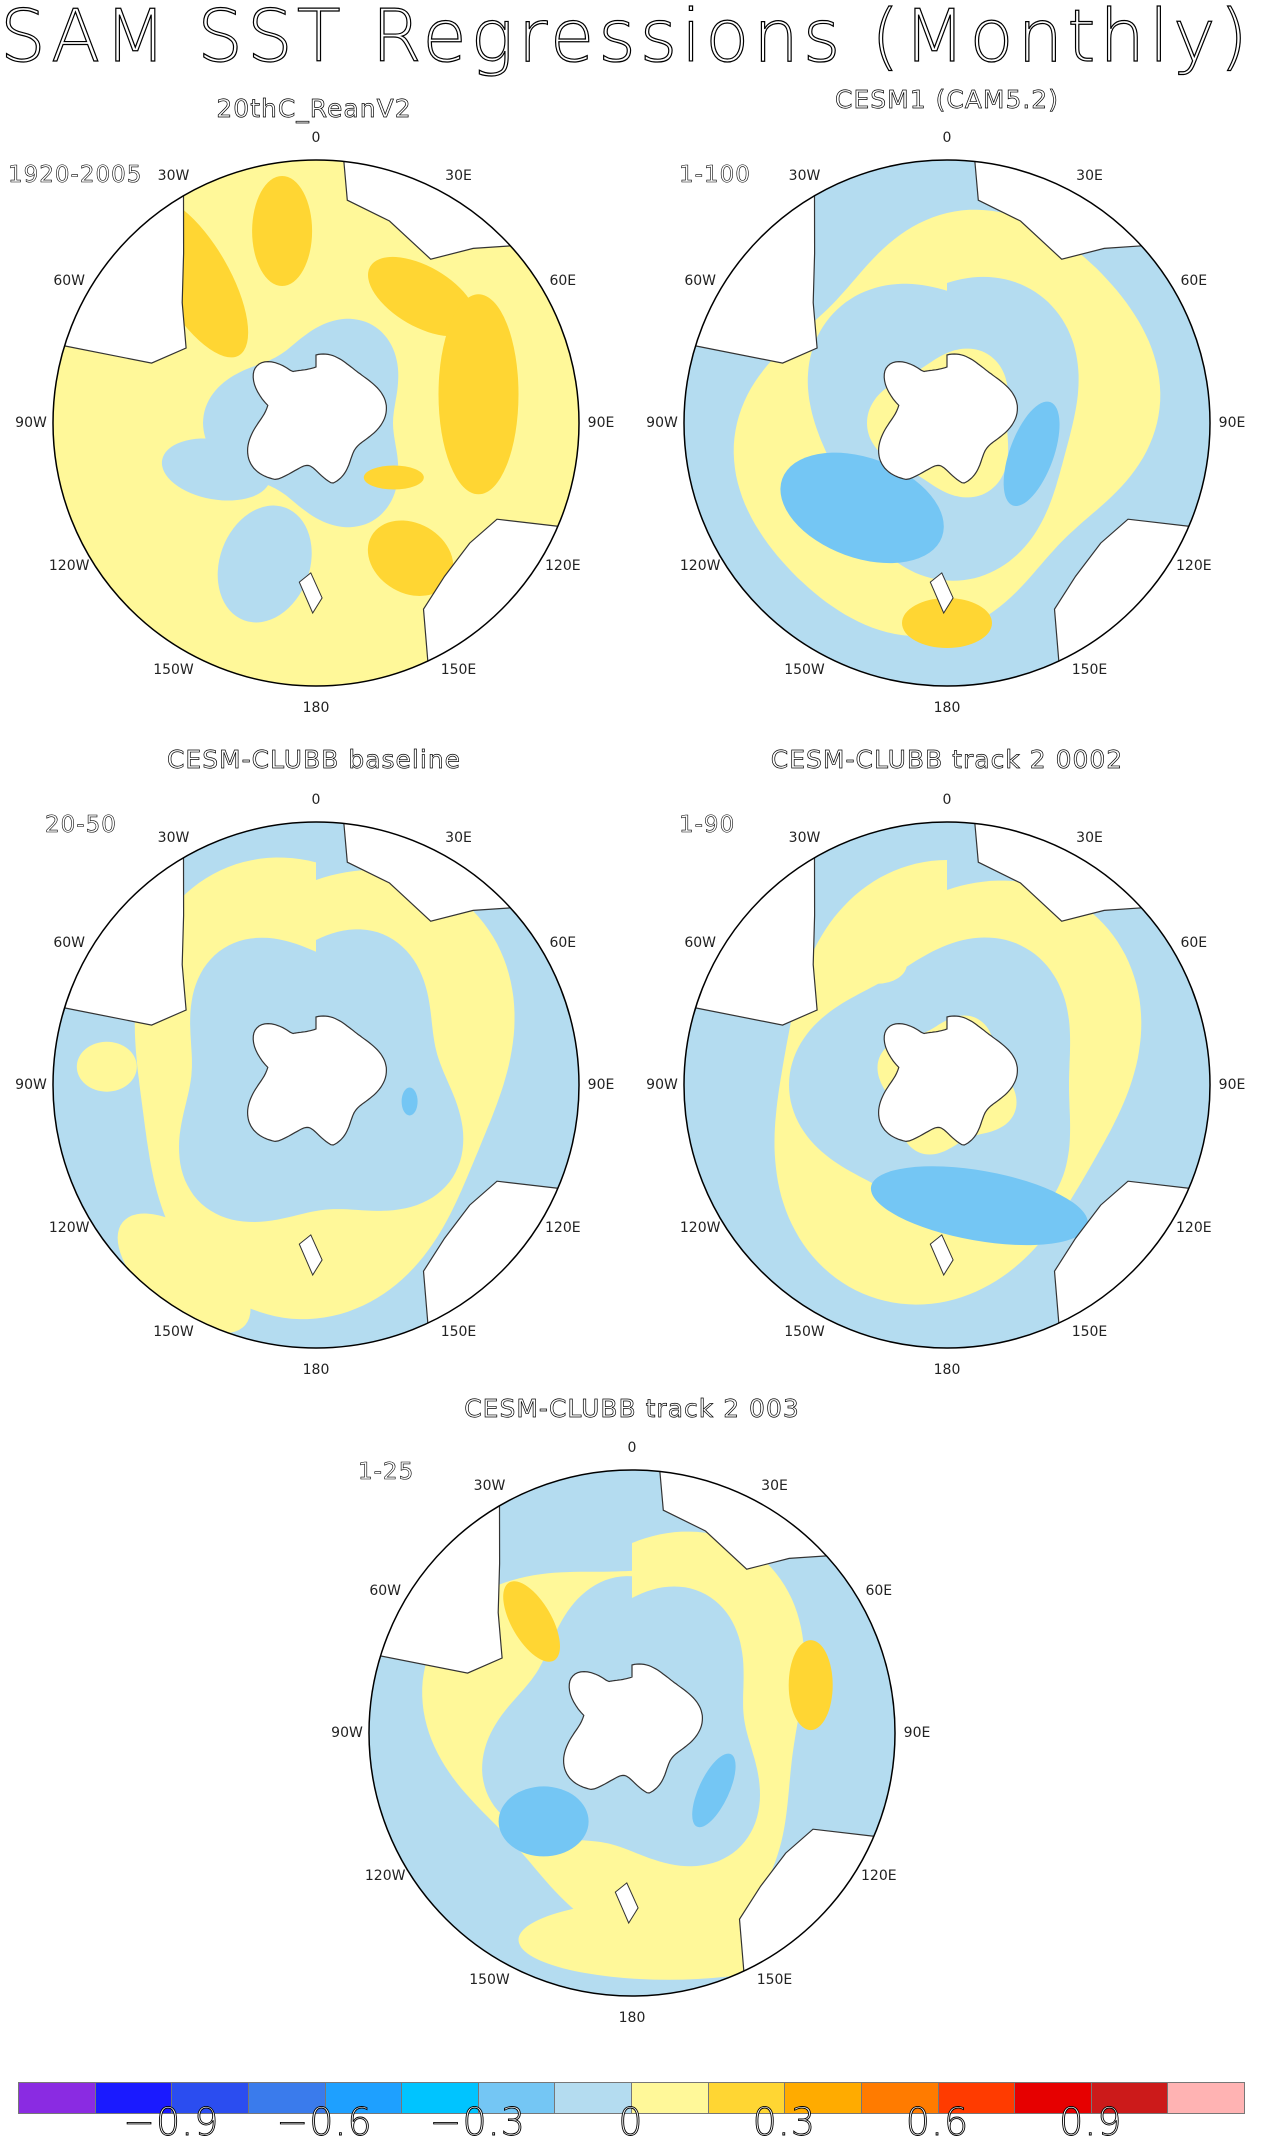 The height and width of the screenshot is (2144, 1262). What do you see at coordinates (947, 760) in the screenshot?
I see `panel-title: CESM-CLUBB track 2 0002` at bounding box center [947, 760].